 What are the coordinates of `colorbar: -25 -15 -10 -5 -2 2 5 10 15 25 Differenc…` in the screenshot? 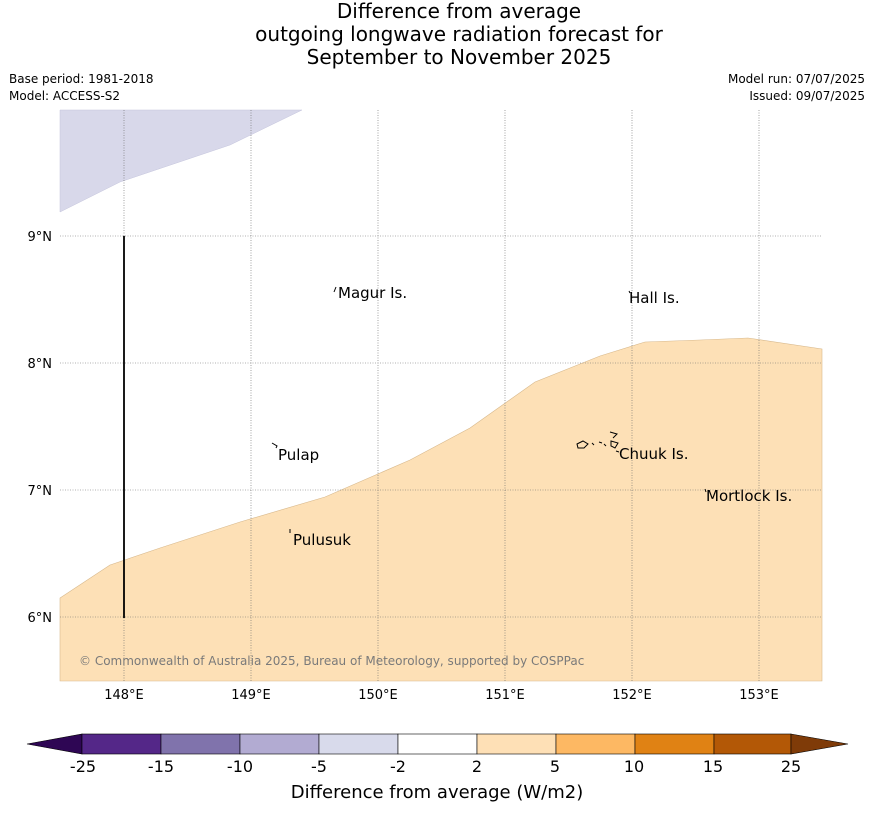 It's located at (437, 768).